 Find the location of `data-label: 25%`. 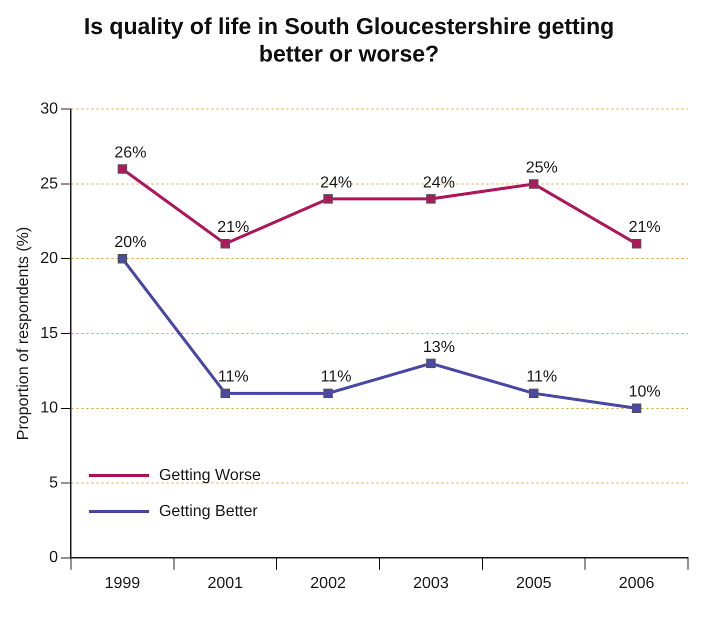

data-label: 25% is located at coordinates (542, 167).